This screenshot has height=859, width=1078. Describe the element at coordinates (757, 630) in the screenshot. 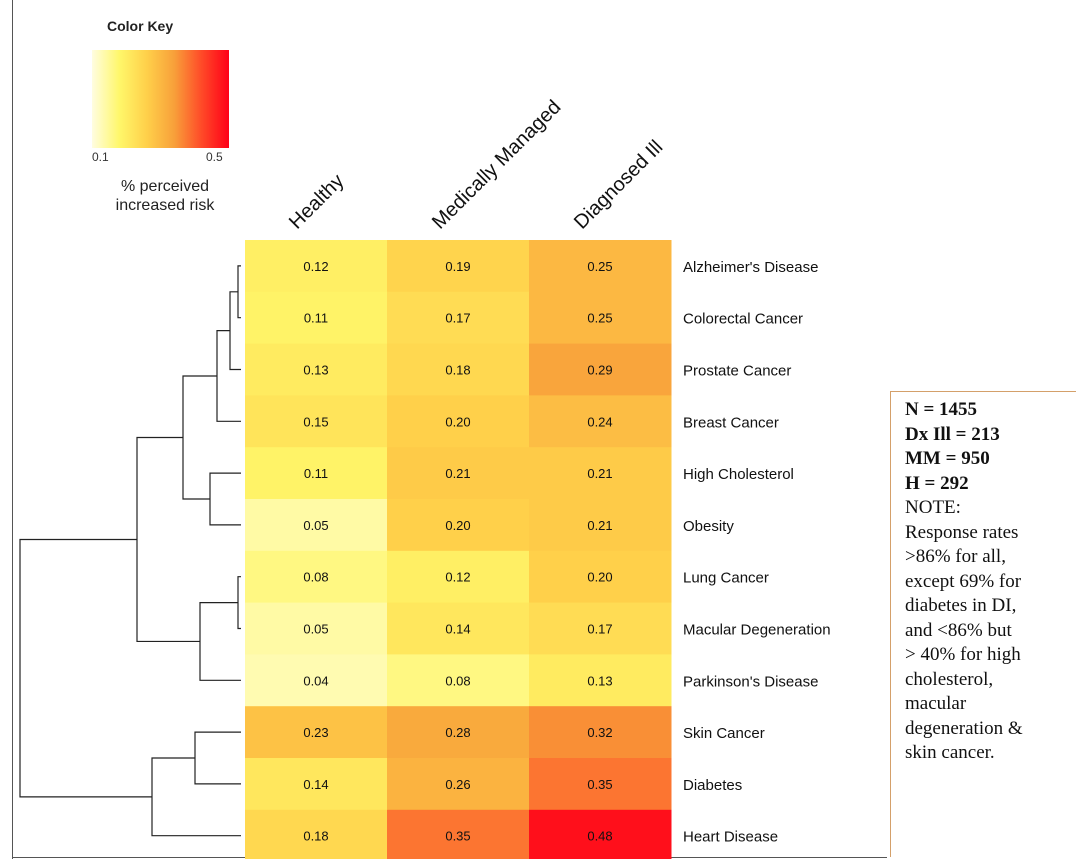

I see `row-label: Macular Degeneration` at that location.